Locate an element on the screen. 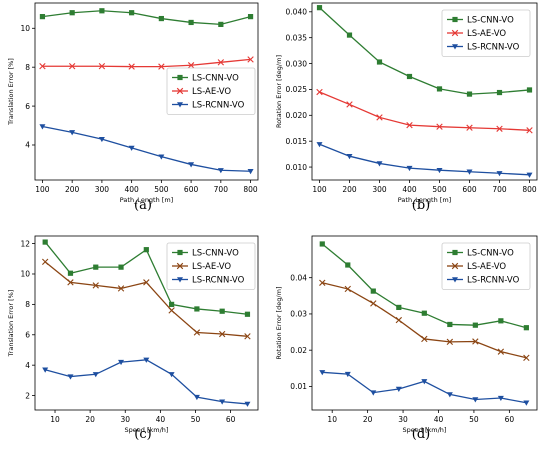 This screenshot has height=450, width=550. x-tick-label: 700 is located at coordinates (221, 189).